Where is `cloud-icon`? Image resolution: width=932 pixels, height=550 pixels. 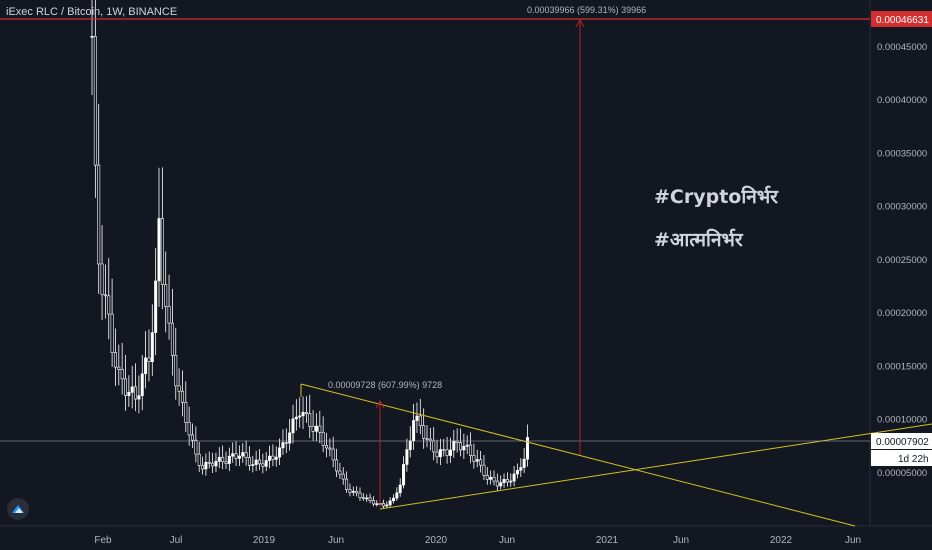
cloud-icon is located at coordinates (18, 509).